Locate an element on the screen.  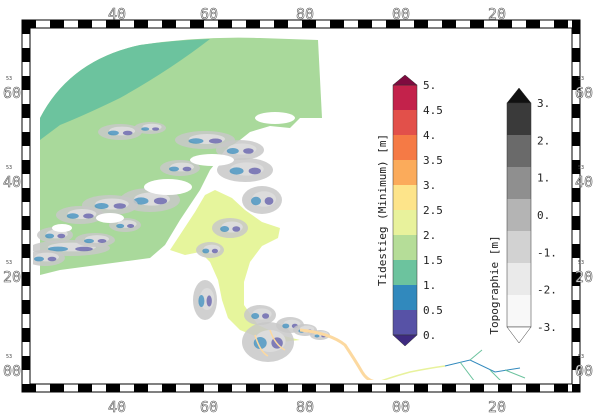
y-prefix-left-40: 53 is located at coordinates (9, 168).